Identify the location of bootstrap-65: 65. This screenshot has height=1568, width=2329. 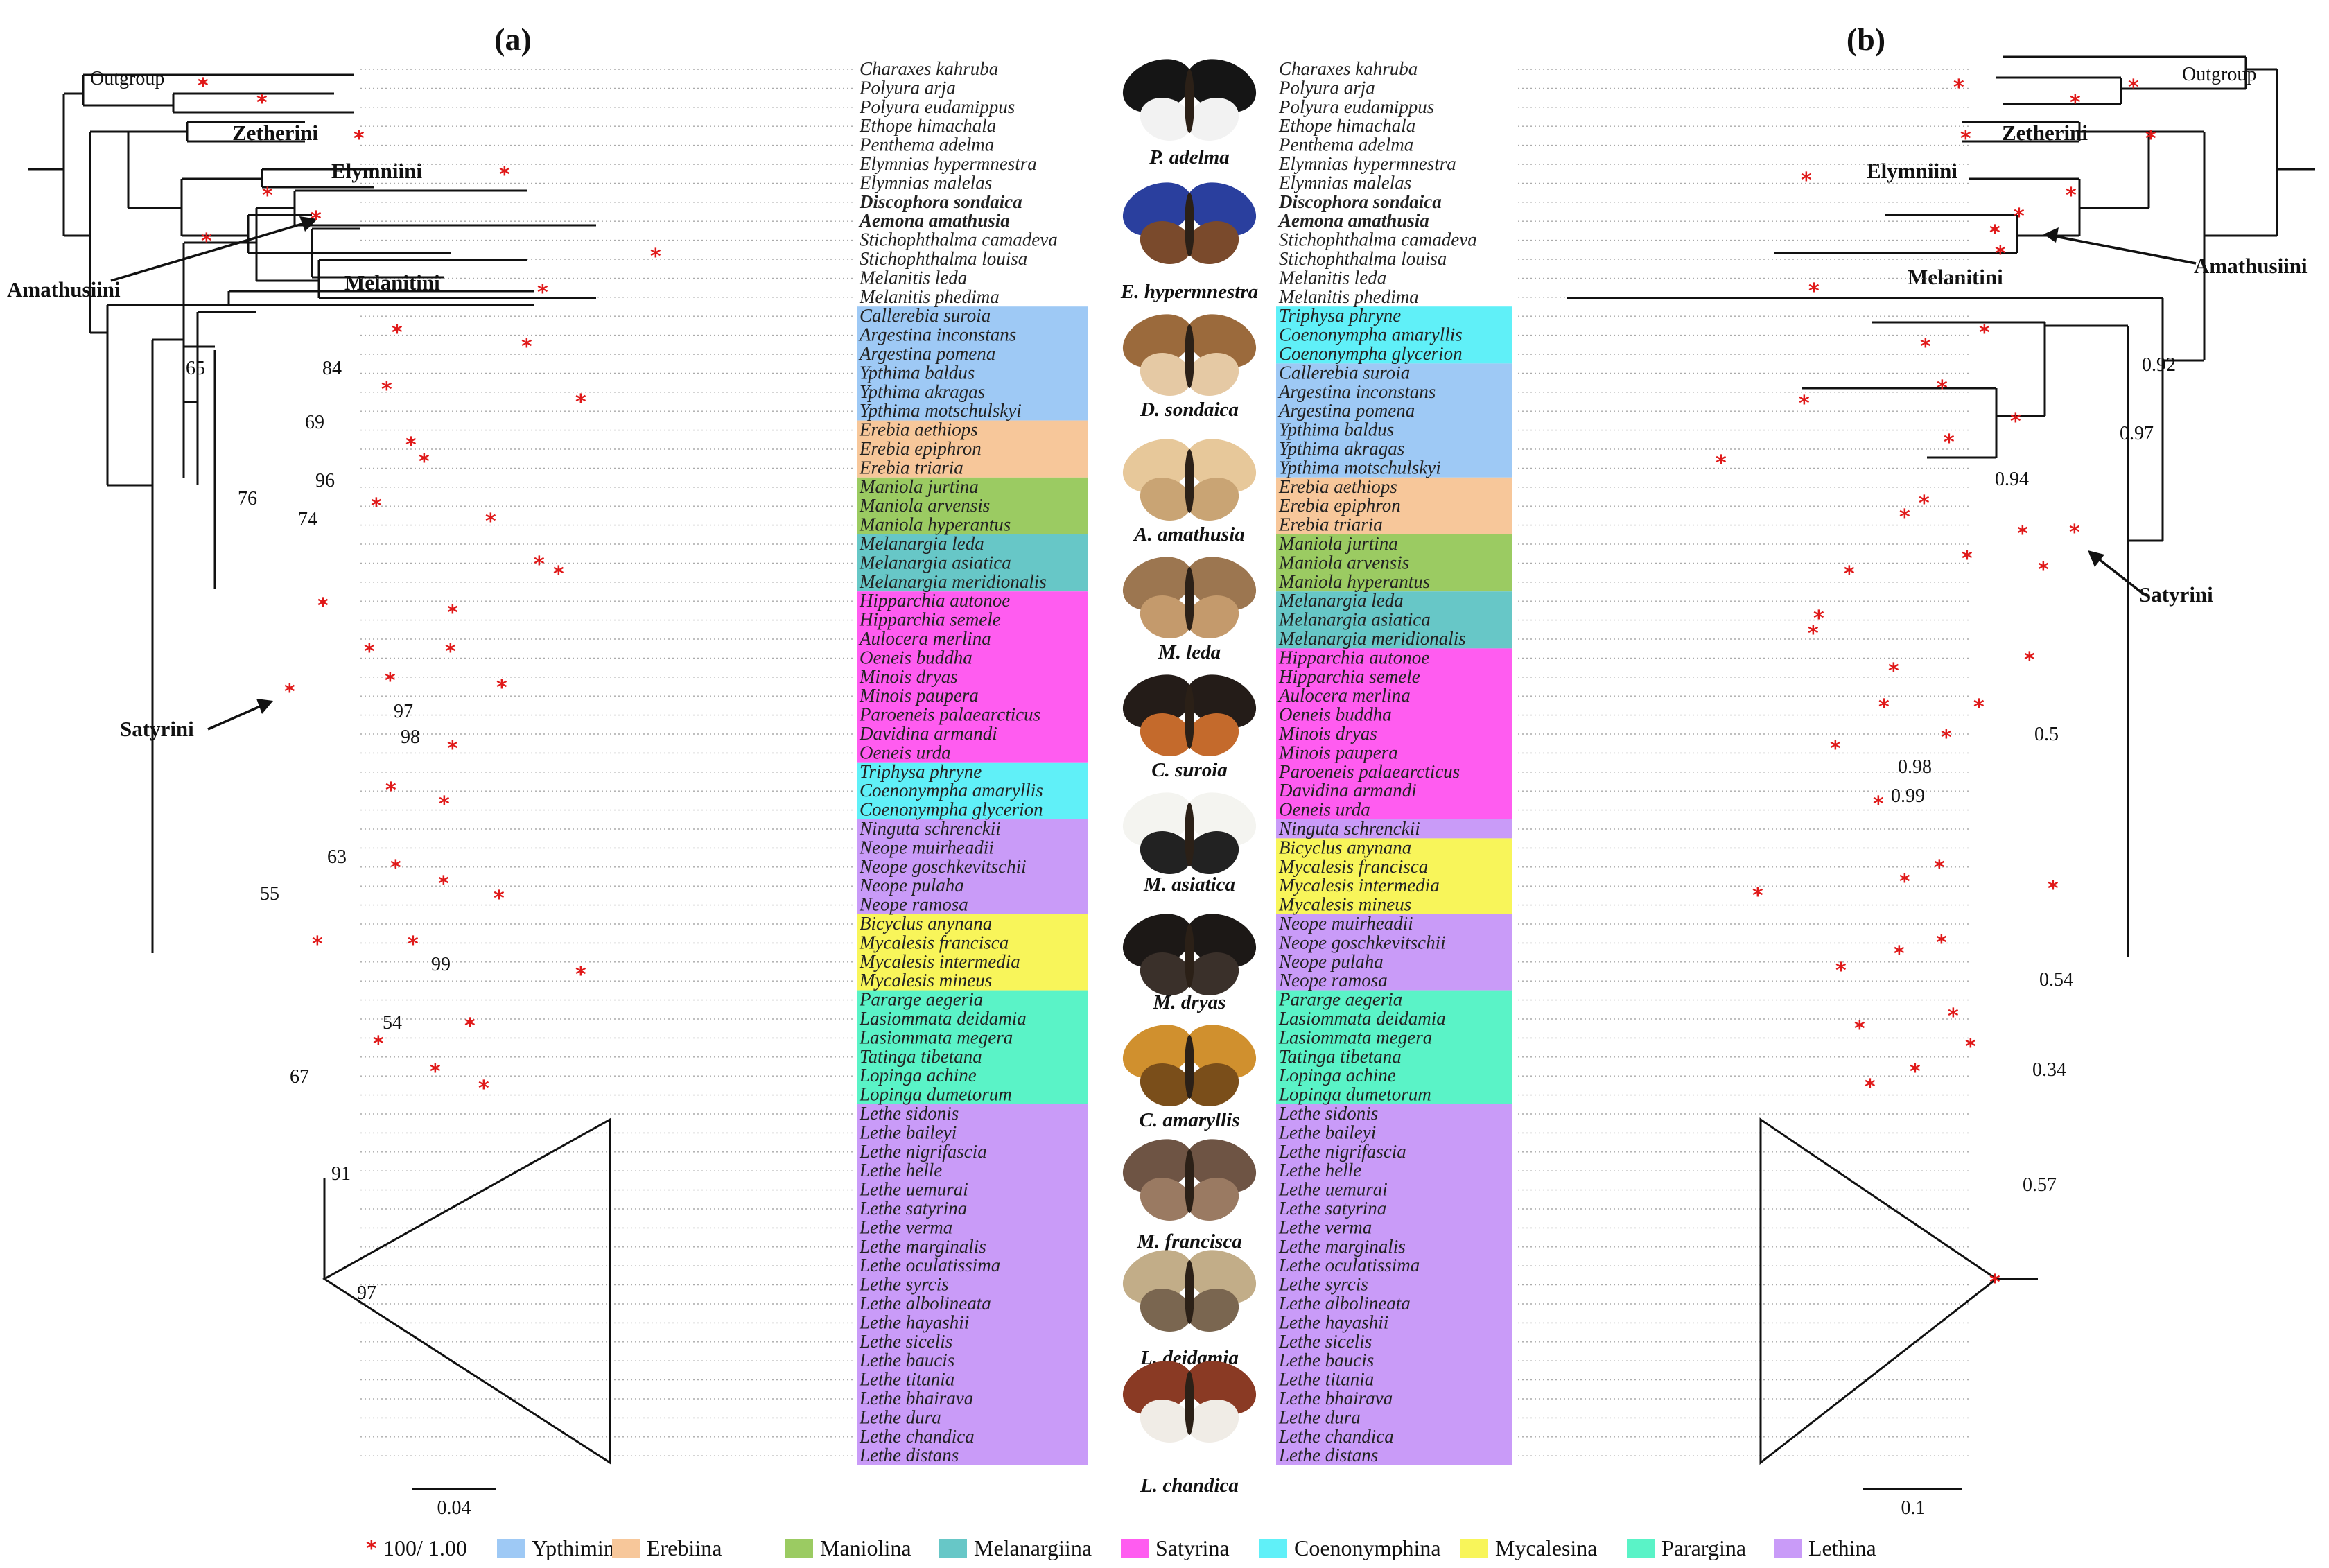
(195, 368).